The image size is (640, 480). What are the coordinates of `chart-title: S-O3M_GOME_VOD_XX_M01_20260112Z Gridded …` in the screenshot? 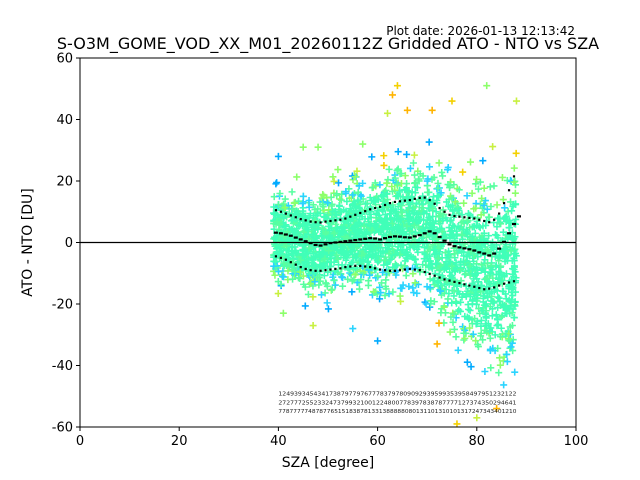 It's located at (328, 44).